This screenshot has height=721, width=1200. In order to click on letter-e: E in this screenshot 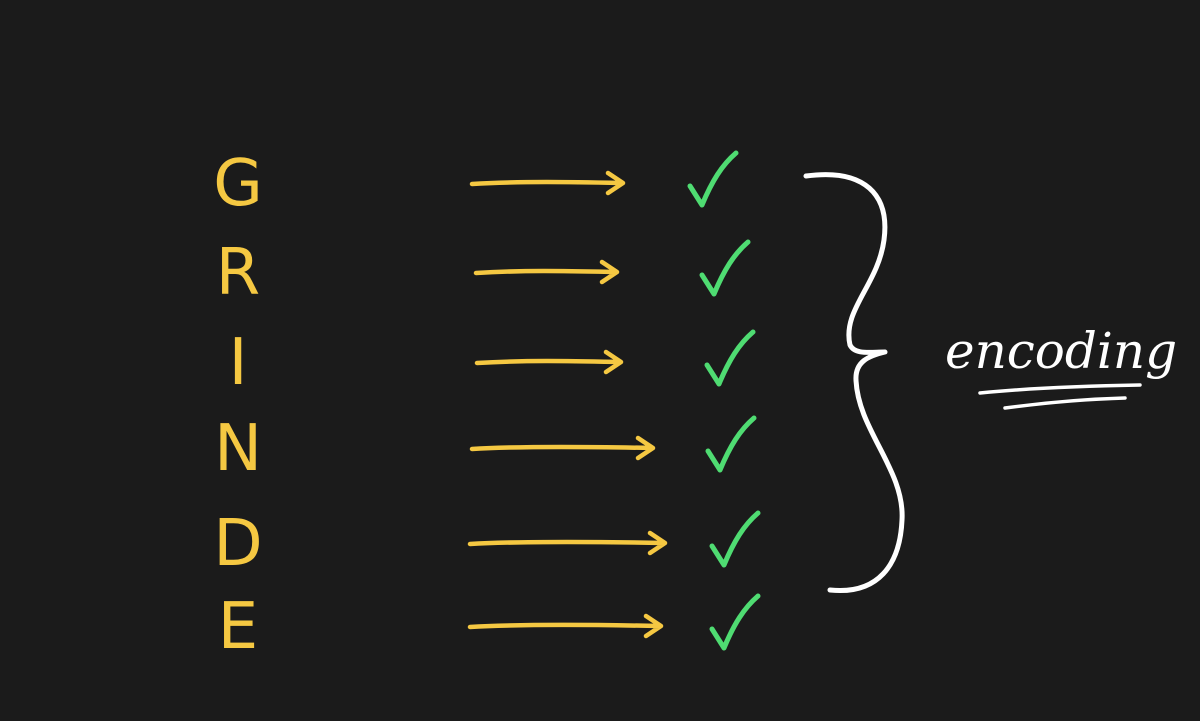, I will do `click(238, 627)`.